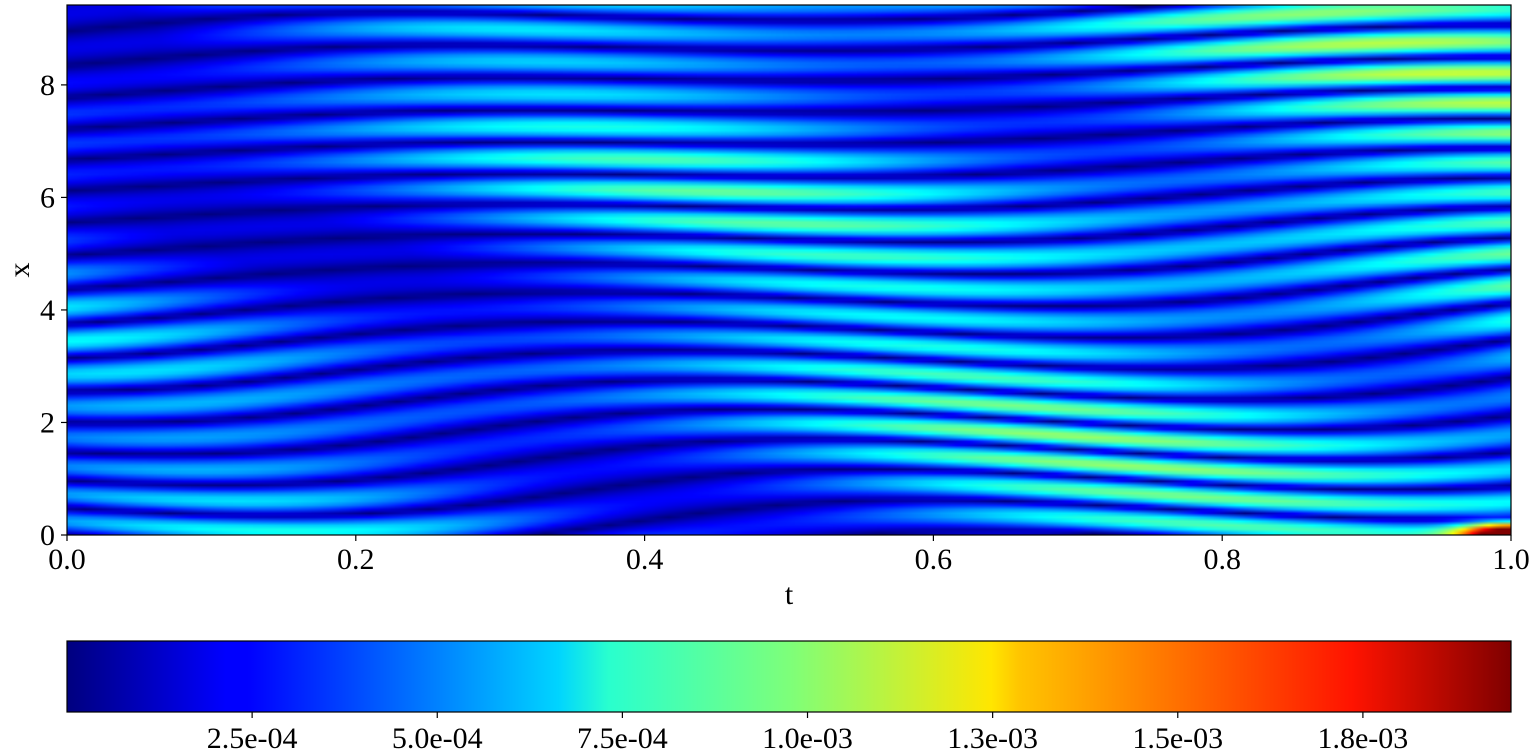  Describe the element at coordinates (807, 738) in the screenshot. I see `colorbar-tick-label: 1.0e-03` at that location.